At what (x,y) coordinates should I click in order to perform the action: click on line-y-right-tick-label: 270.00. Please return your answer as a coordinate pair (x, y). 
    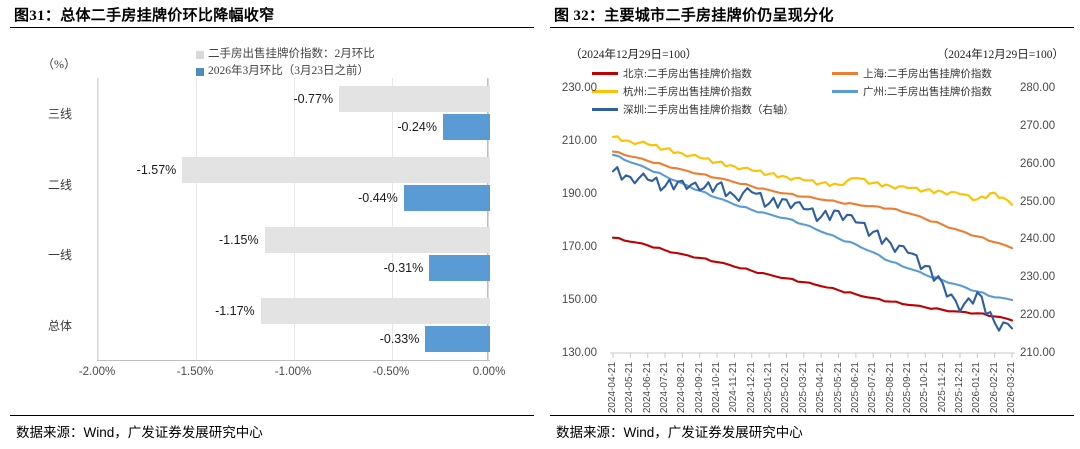
    Looking at the image, I should click on (1038, 125).